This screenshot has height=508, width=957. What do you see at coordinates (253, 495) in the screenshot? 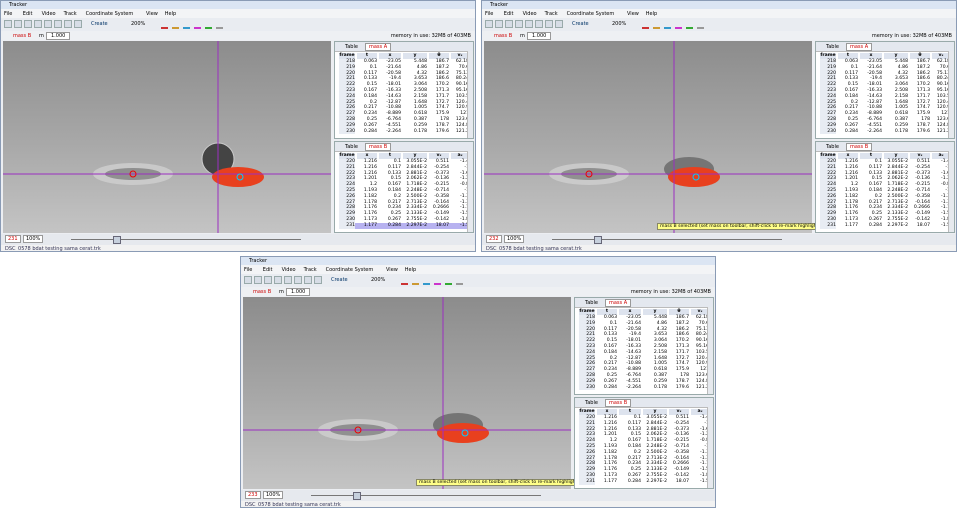
I see `frame-field: 233` at bounding box center [253, 495].